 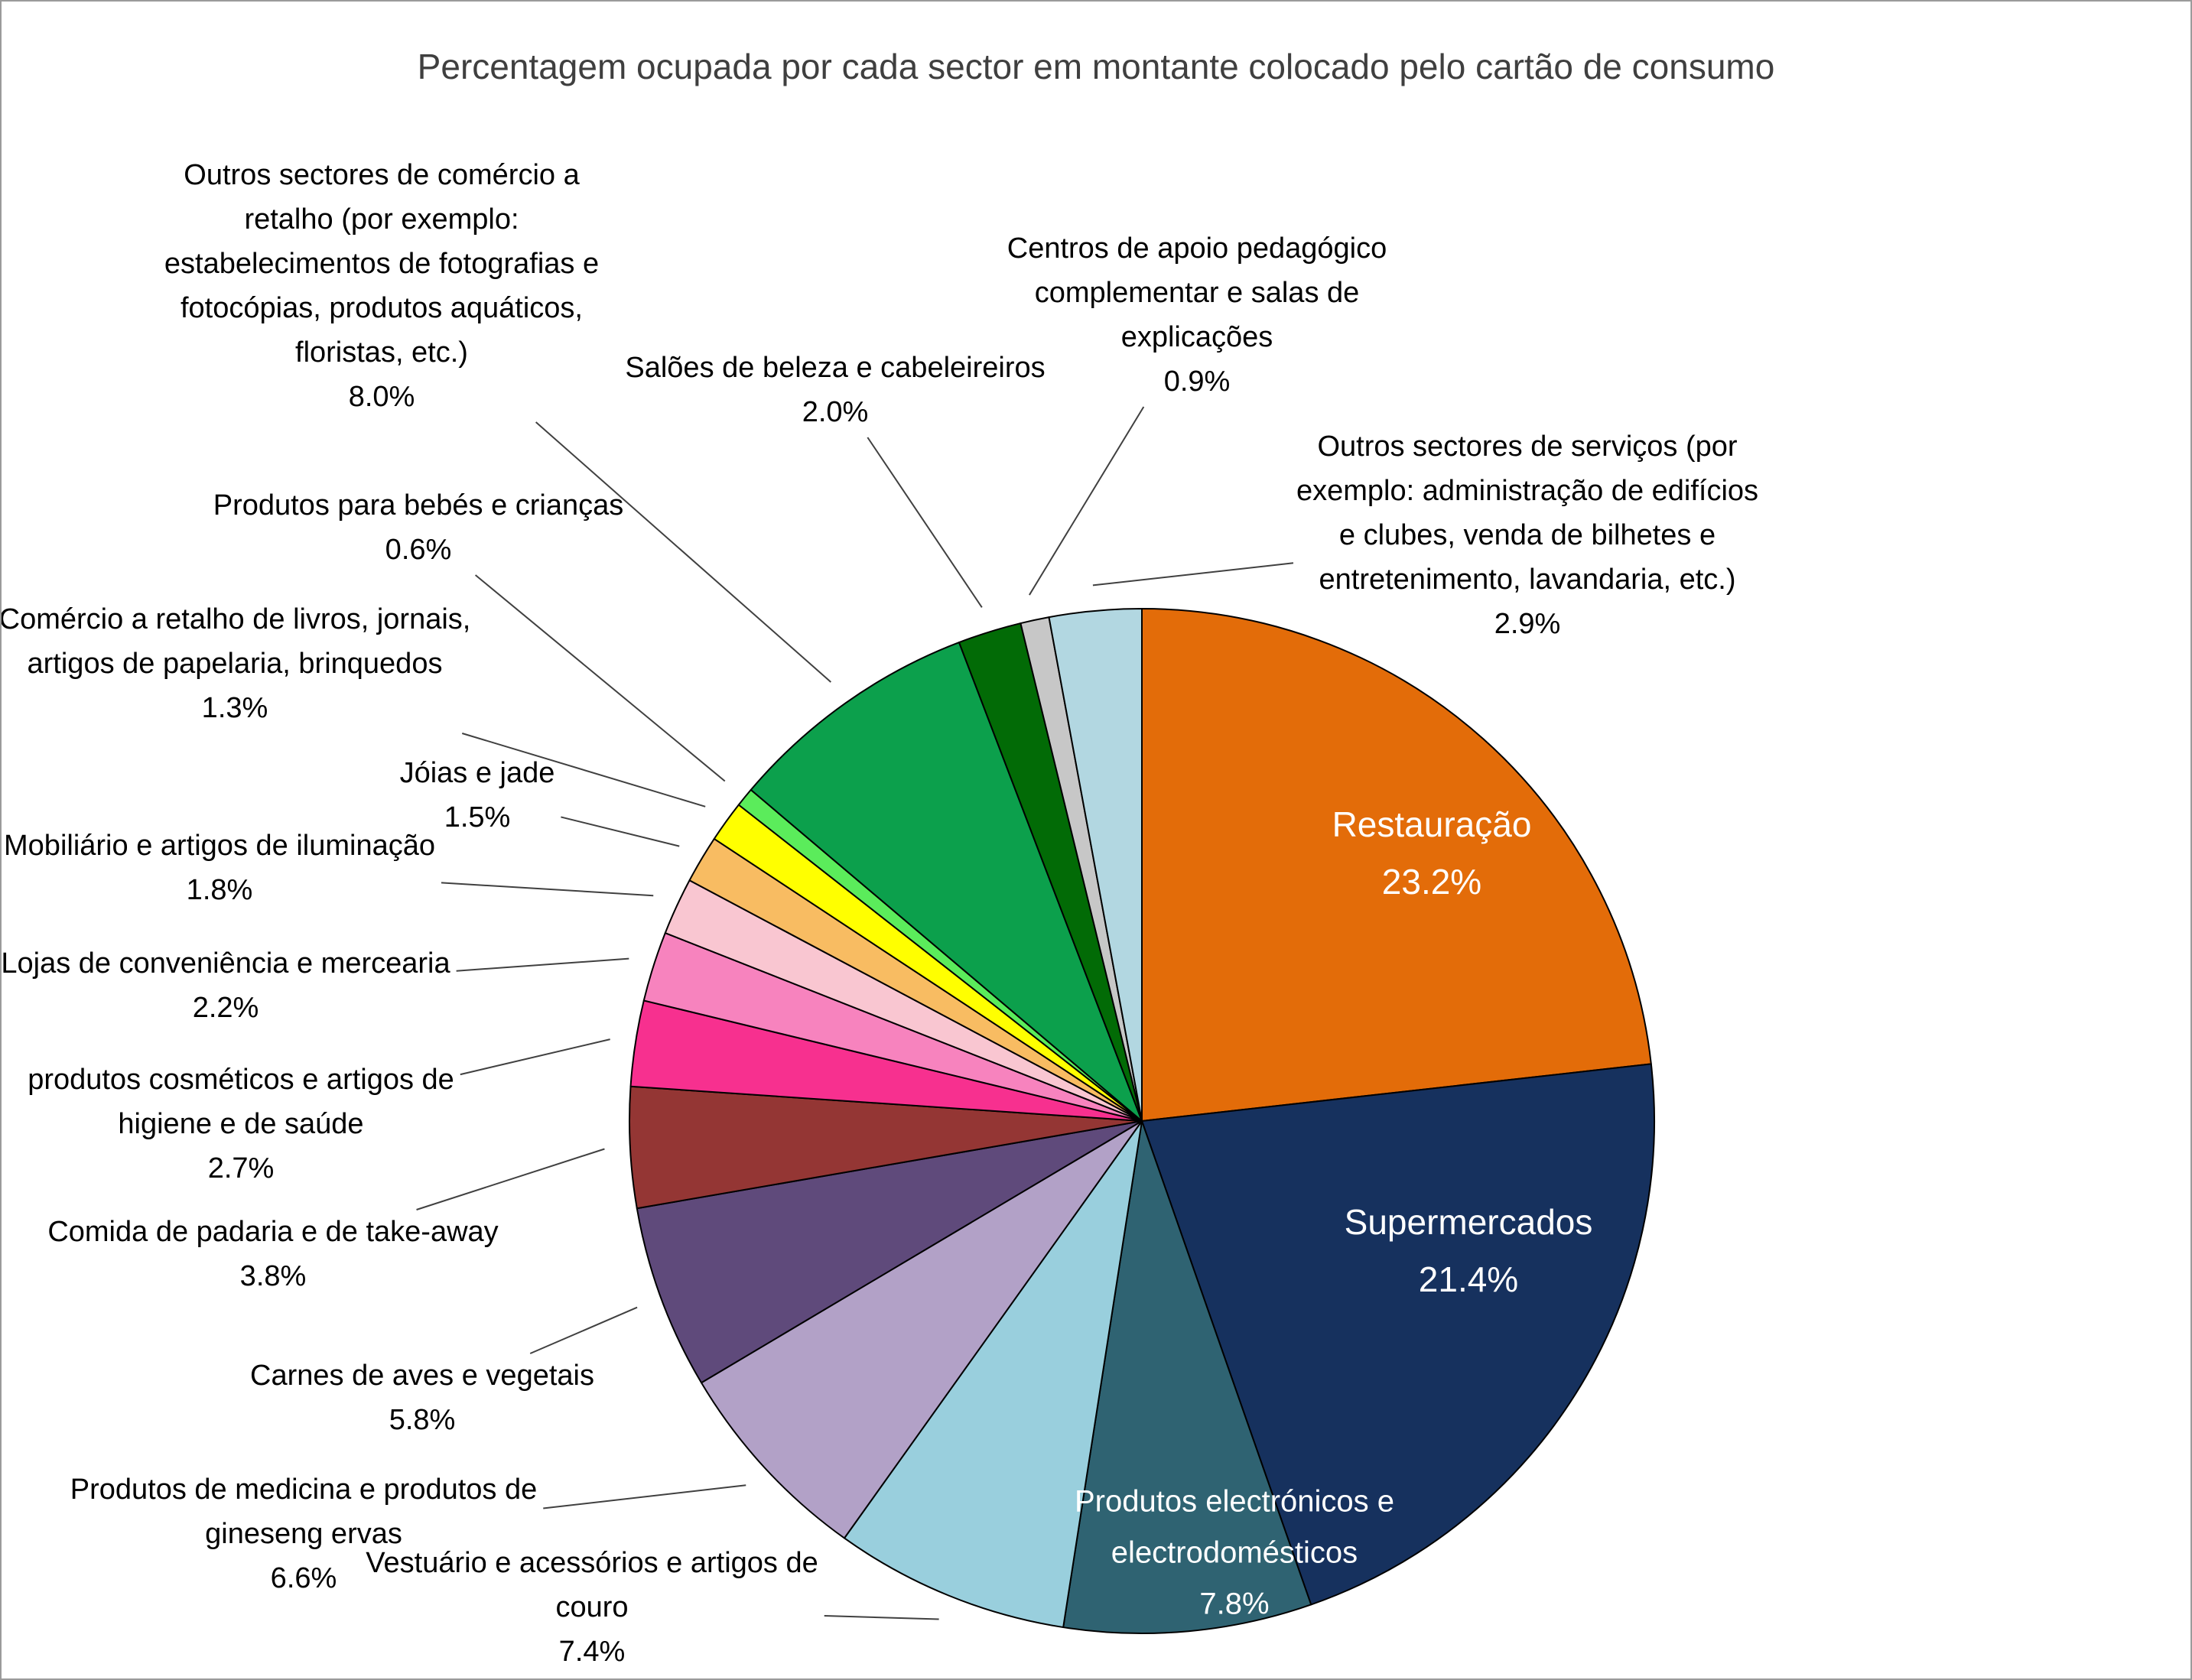 What do you see at coordinates (836, 412) in the screenshot?
I see `slice-label-saloes-percent: 2.0%` at bounding box center [836, 412].